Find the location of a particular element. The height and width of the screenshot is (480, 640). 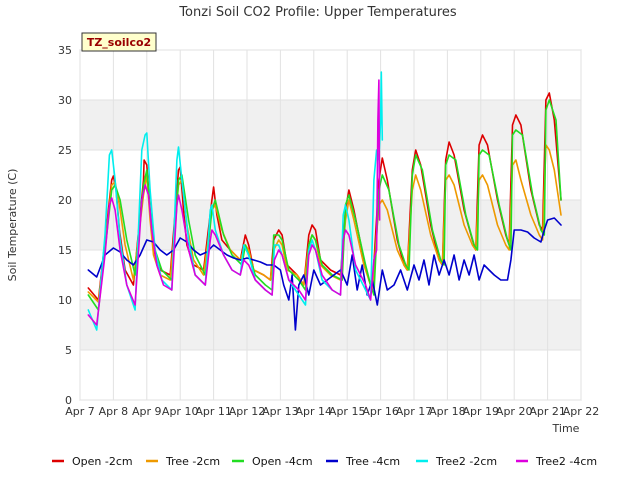

legend-item: Open -4cm is located at coordinates (272, 461).